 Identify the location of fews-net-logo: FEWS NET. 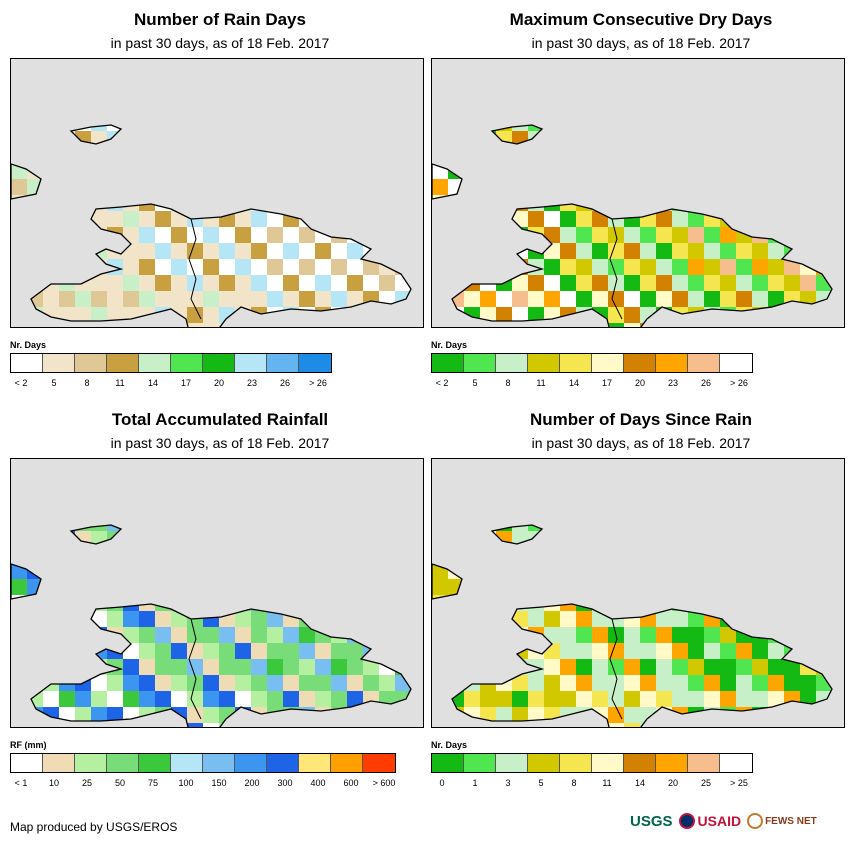
(782, 821).